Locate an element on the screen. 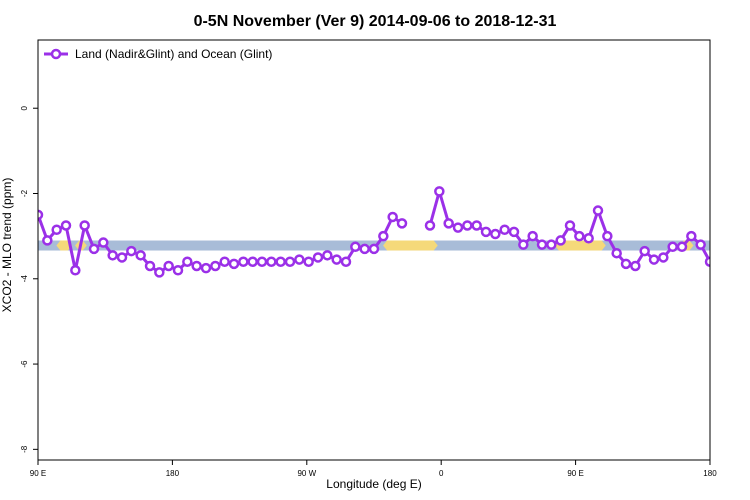 This screenshot has width=750, height=500. x-tick-label: 90 W is located at coordinates (306, 473).